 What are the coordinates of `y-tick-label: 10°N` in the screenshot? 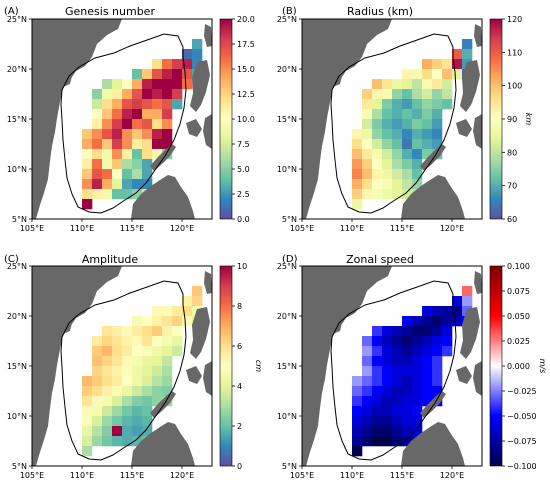 It's located at (17, 416).